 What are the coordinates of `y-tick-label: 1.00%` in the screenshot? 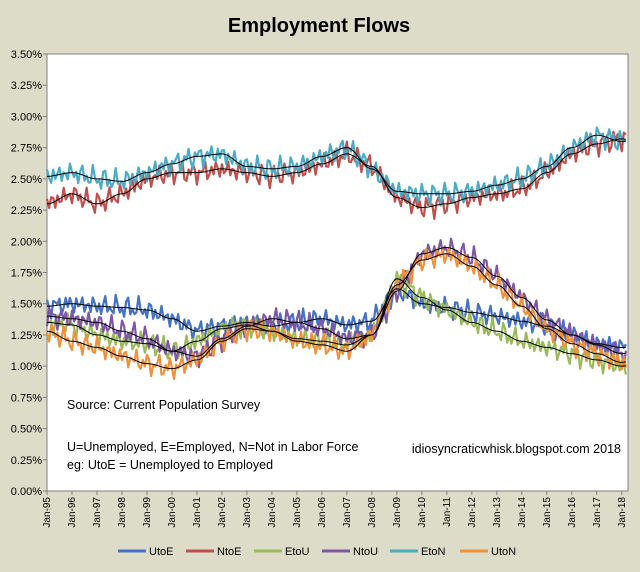 It's located at (26, 367).